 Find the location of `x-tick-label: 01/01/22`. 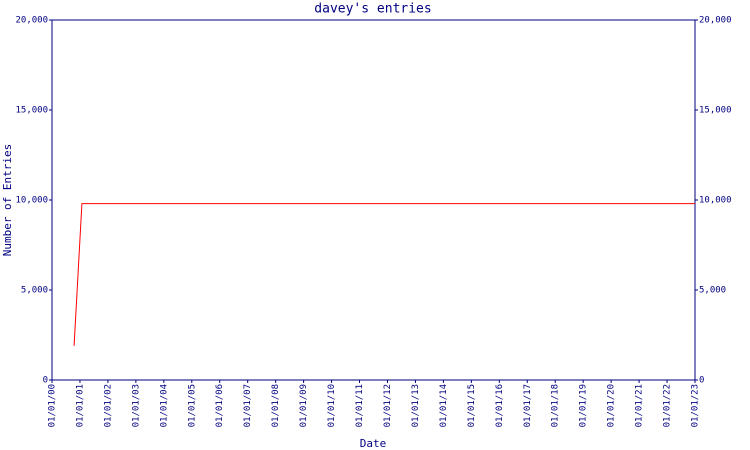

x-tick-label: 01/01/22 is located at coordinates (668, 405).